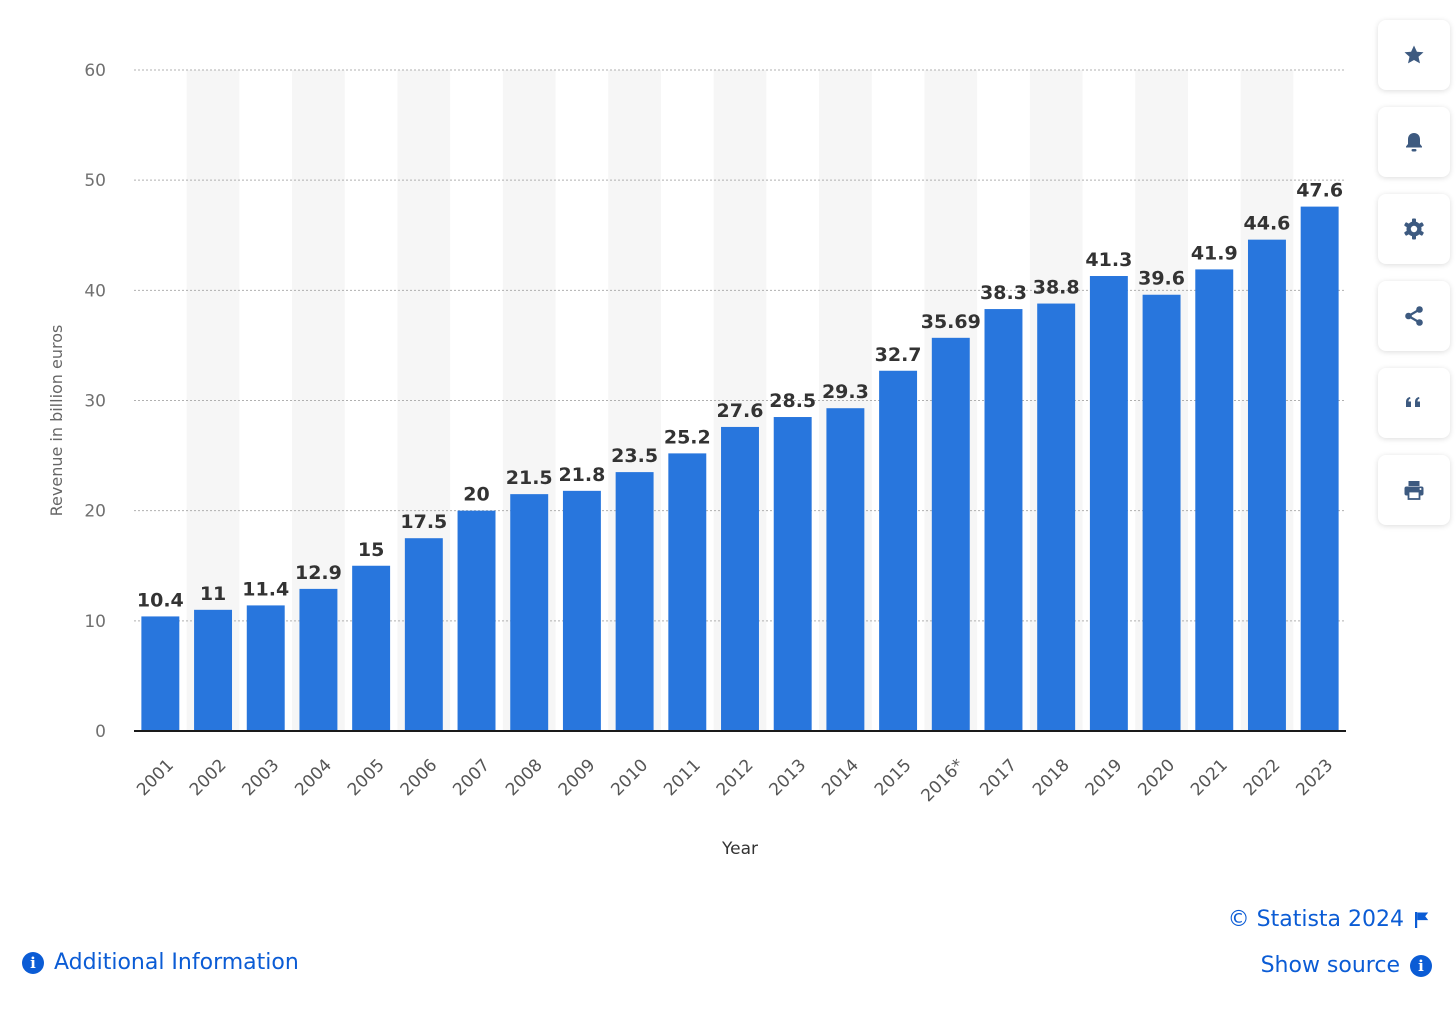 The height and width of the screenshot is (1011, 1456). Describe the element at coordinates (1209, 777) in the screenshot. I see `x-tick-label: 2021` at that location.